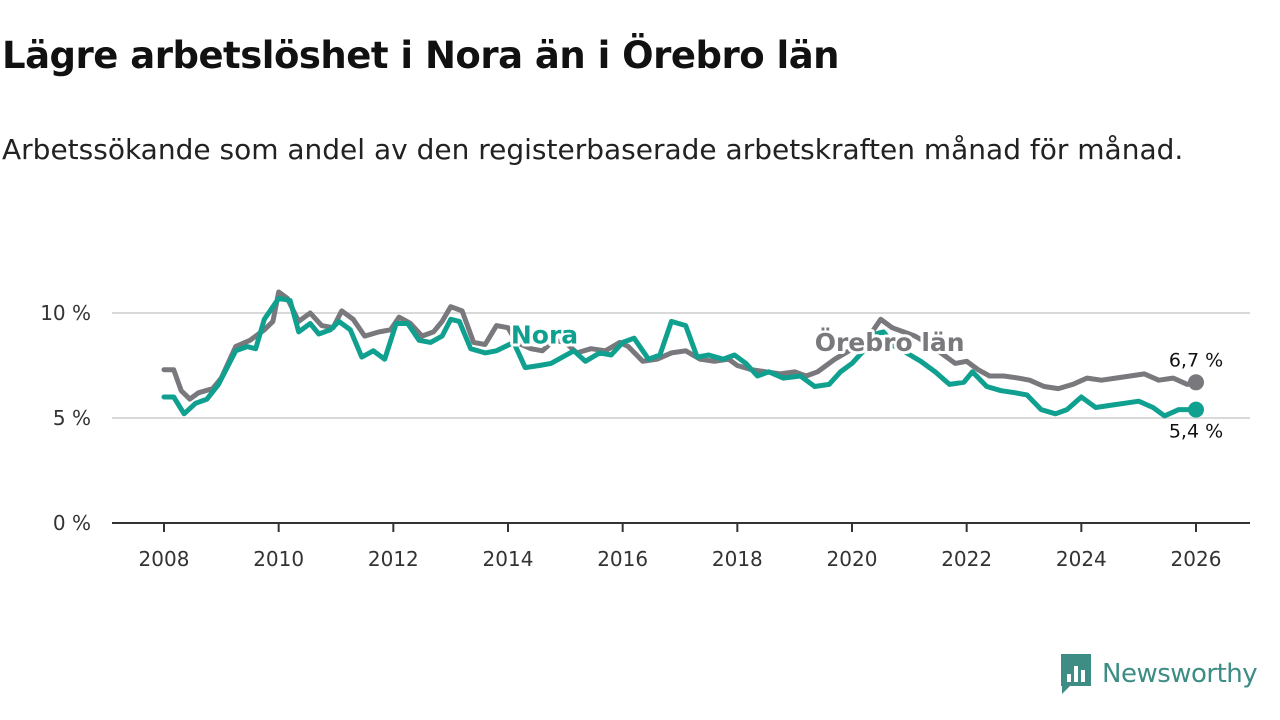  I want to click on y-tick-label: 10 %, so click(65, 313).